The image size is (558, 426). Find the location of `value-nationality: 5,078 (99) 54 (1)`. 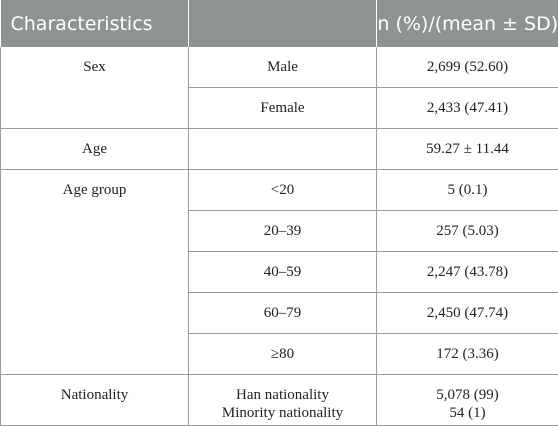

value-nationality: 5,078 (99) 54 (1) is located at coordinates (467, 400).